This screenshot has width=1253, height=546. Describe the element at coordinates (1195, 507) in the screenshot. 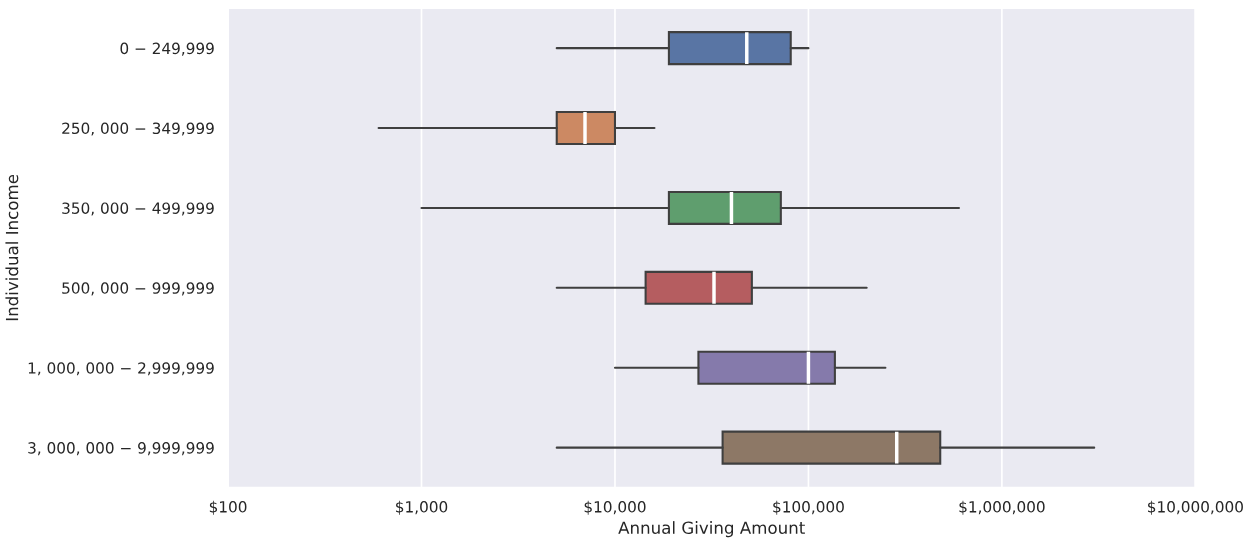

I see `x-tick-label: $10,000,000` at that location.